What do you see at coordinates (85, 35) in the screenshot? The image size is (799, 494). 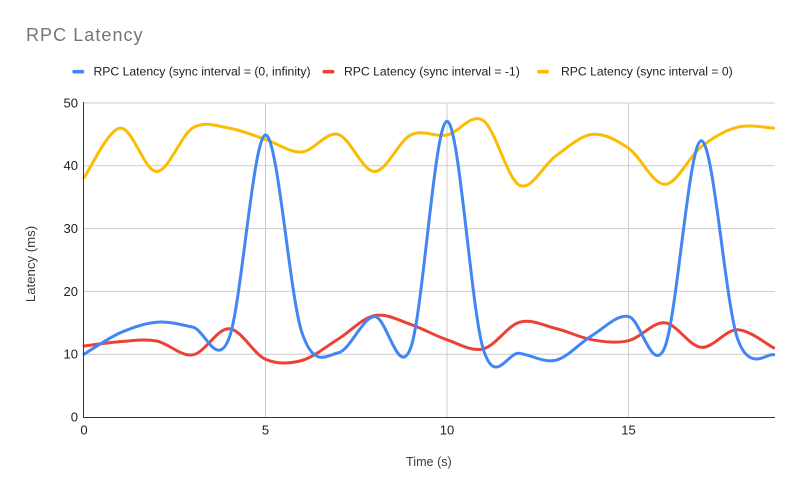 I see `svg-text: RPC Latency` at bounding box center [85, 35].